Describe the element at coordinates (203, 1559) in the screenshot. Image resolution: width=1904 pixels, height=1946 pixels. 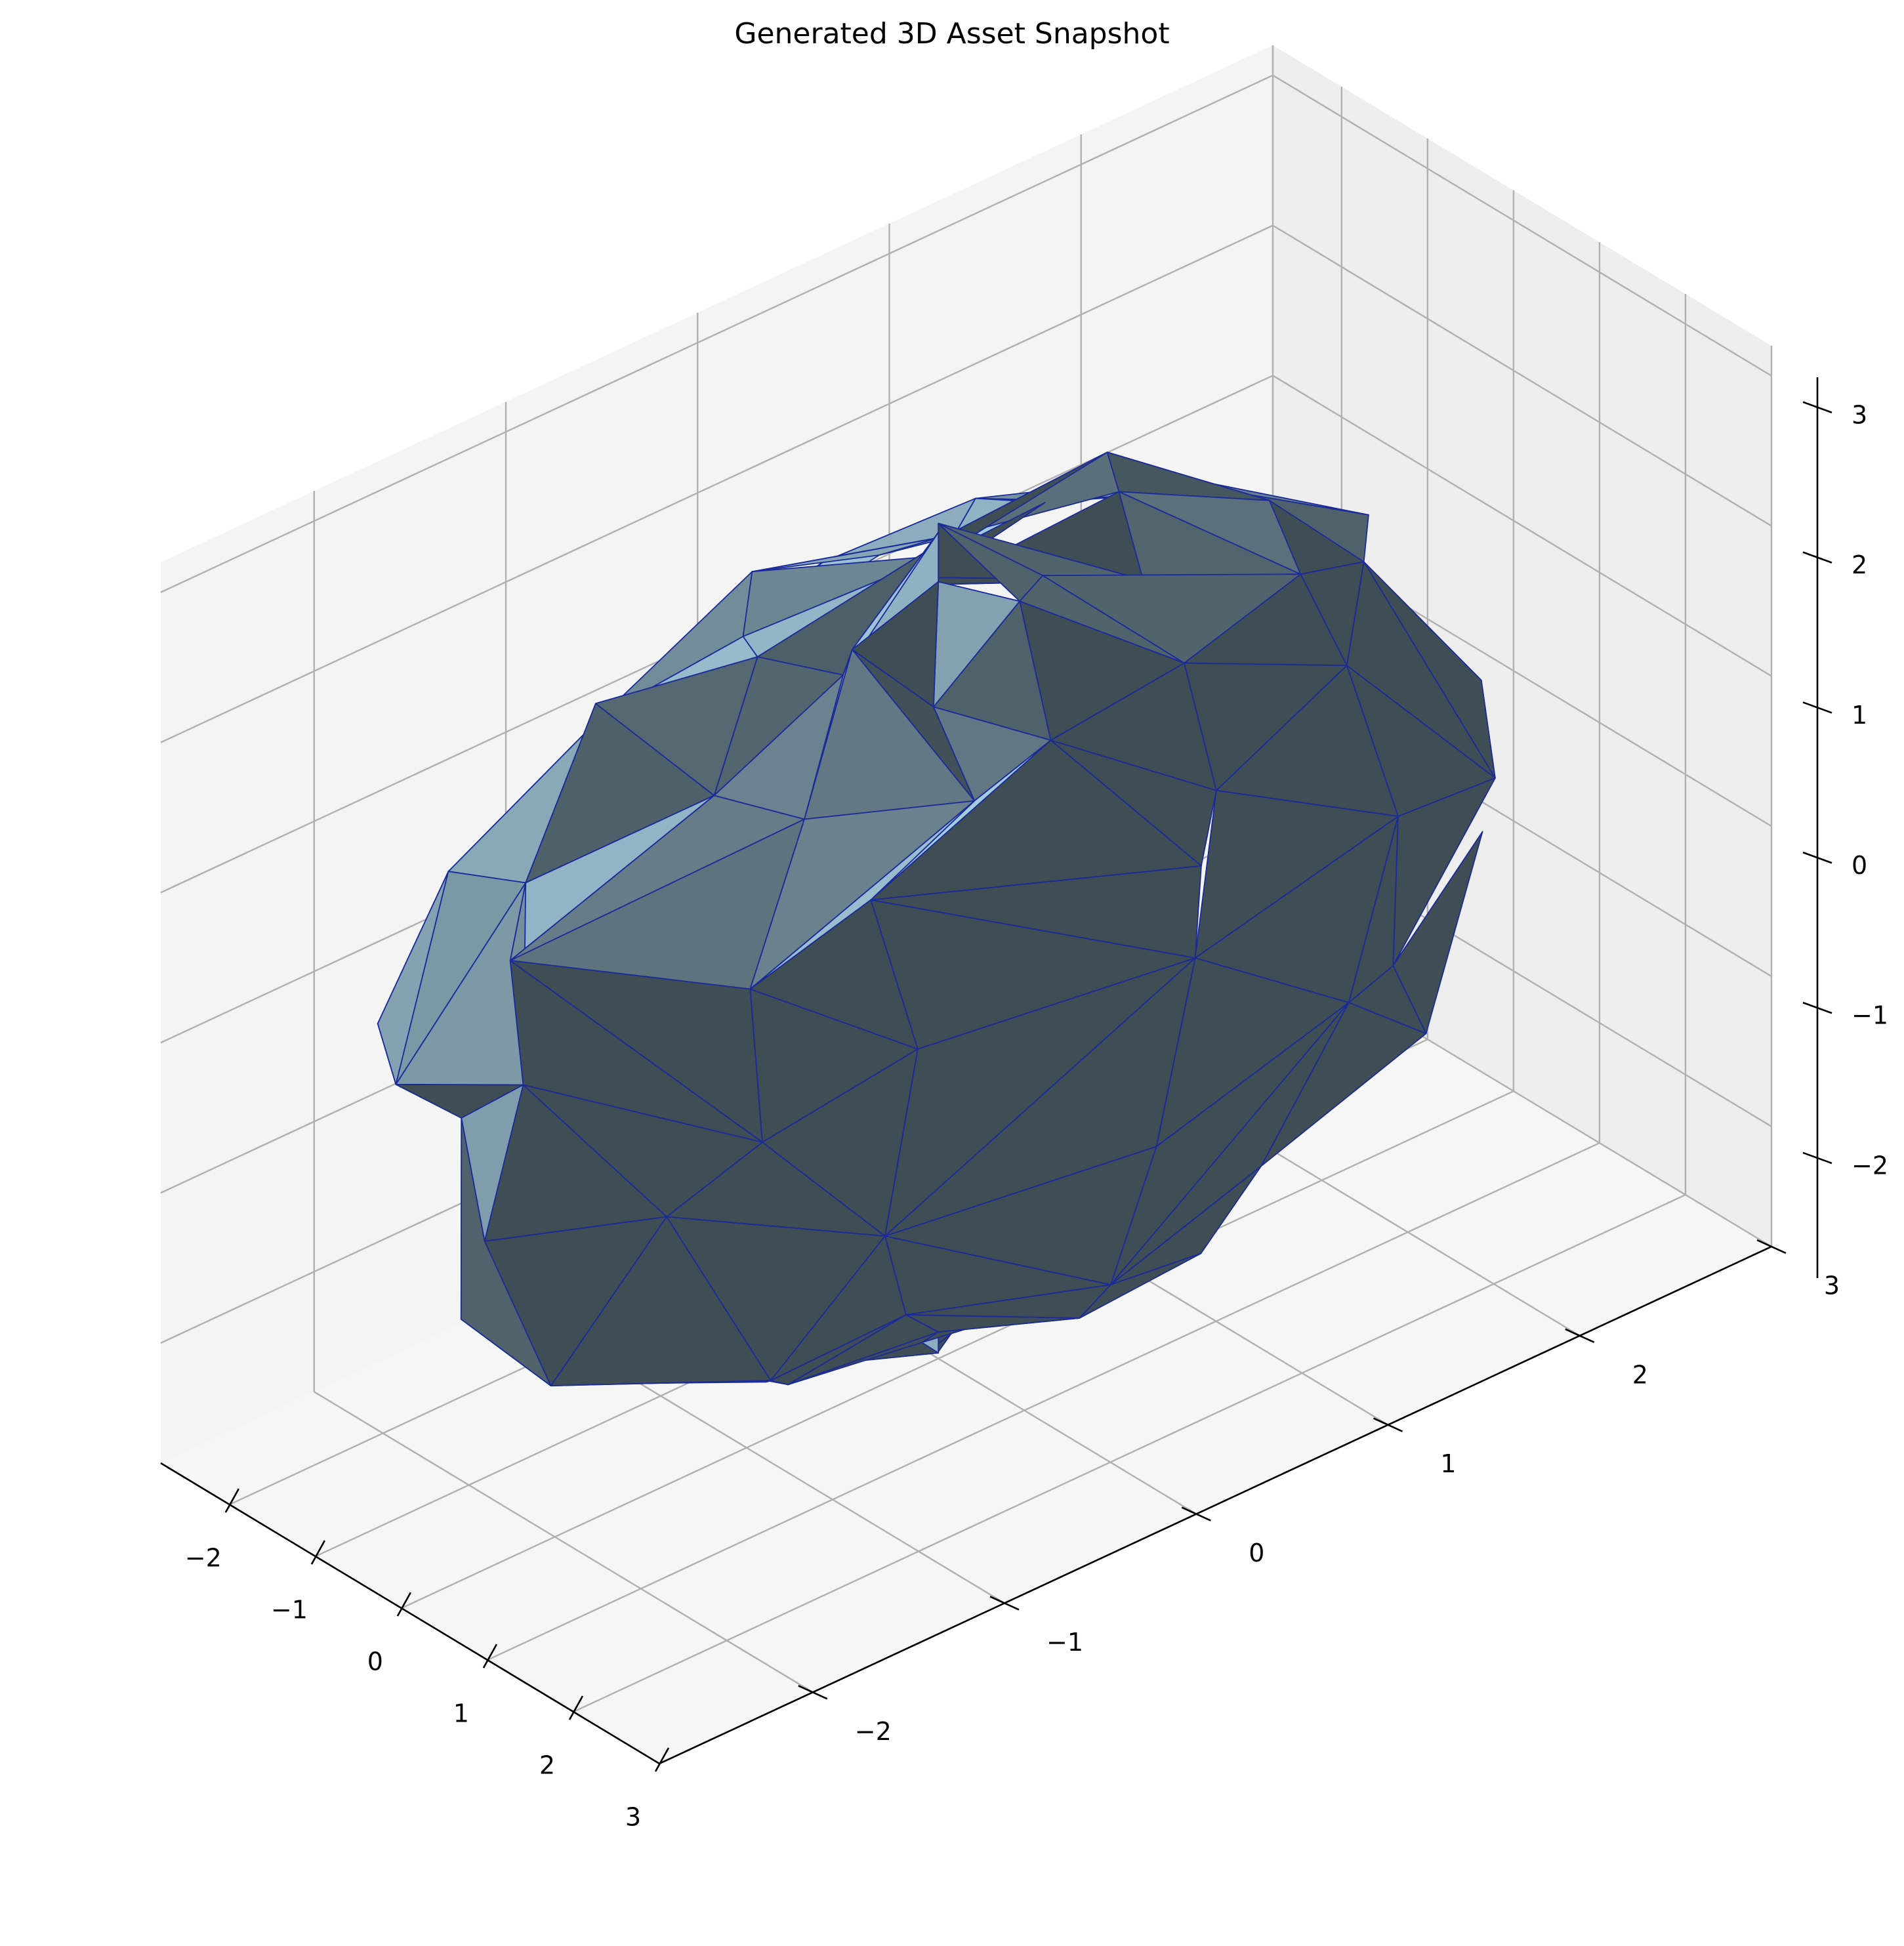
I see `x-tick-label: −2` at that location.